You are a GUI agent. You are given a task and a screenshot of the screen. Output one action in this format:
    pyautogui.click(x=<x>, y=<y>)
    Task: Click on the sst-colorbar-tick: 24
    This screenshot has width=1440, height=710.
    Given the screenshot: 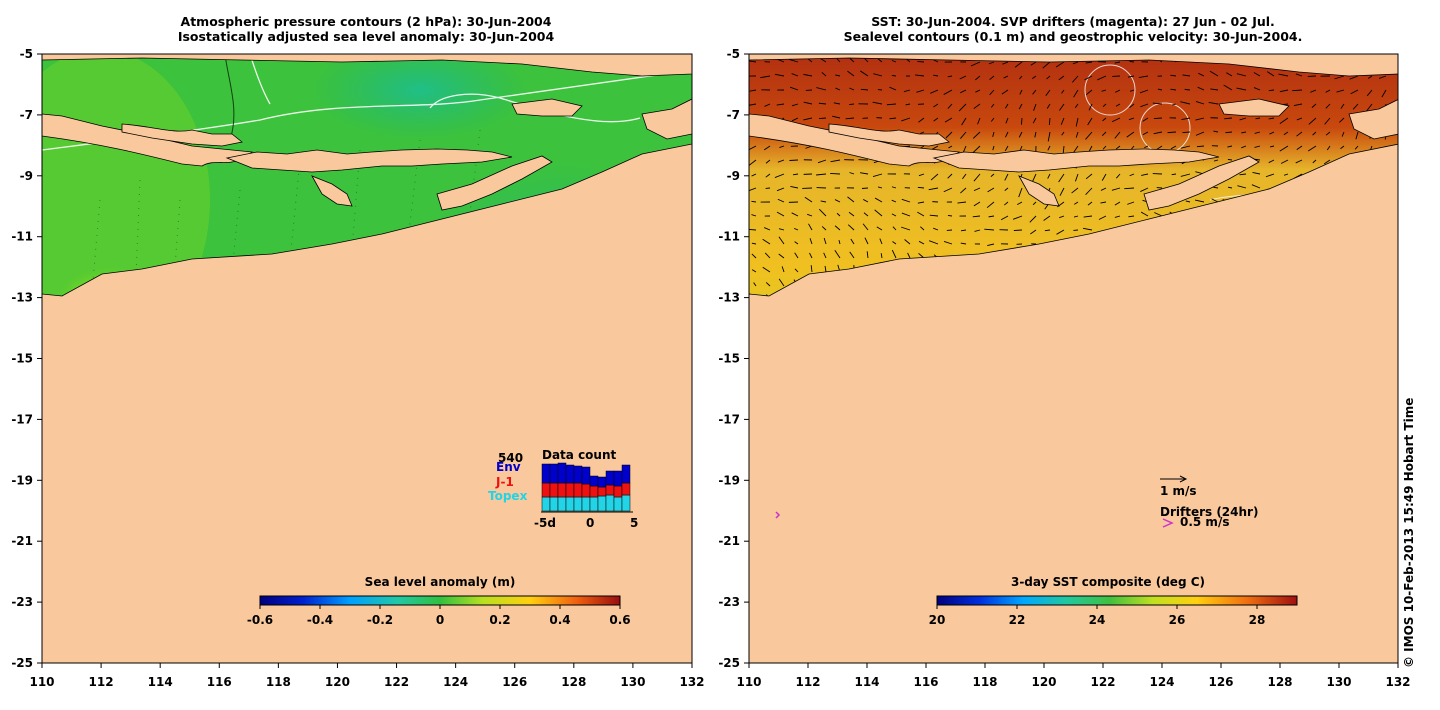 What is the action you would take?
    pyautogui.click(x=1097, y=620)
    